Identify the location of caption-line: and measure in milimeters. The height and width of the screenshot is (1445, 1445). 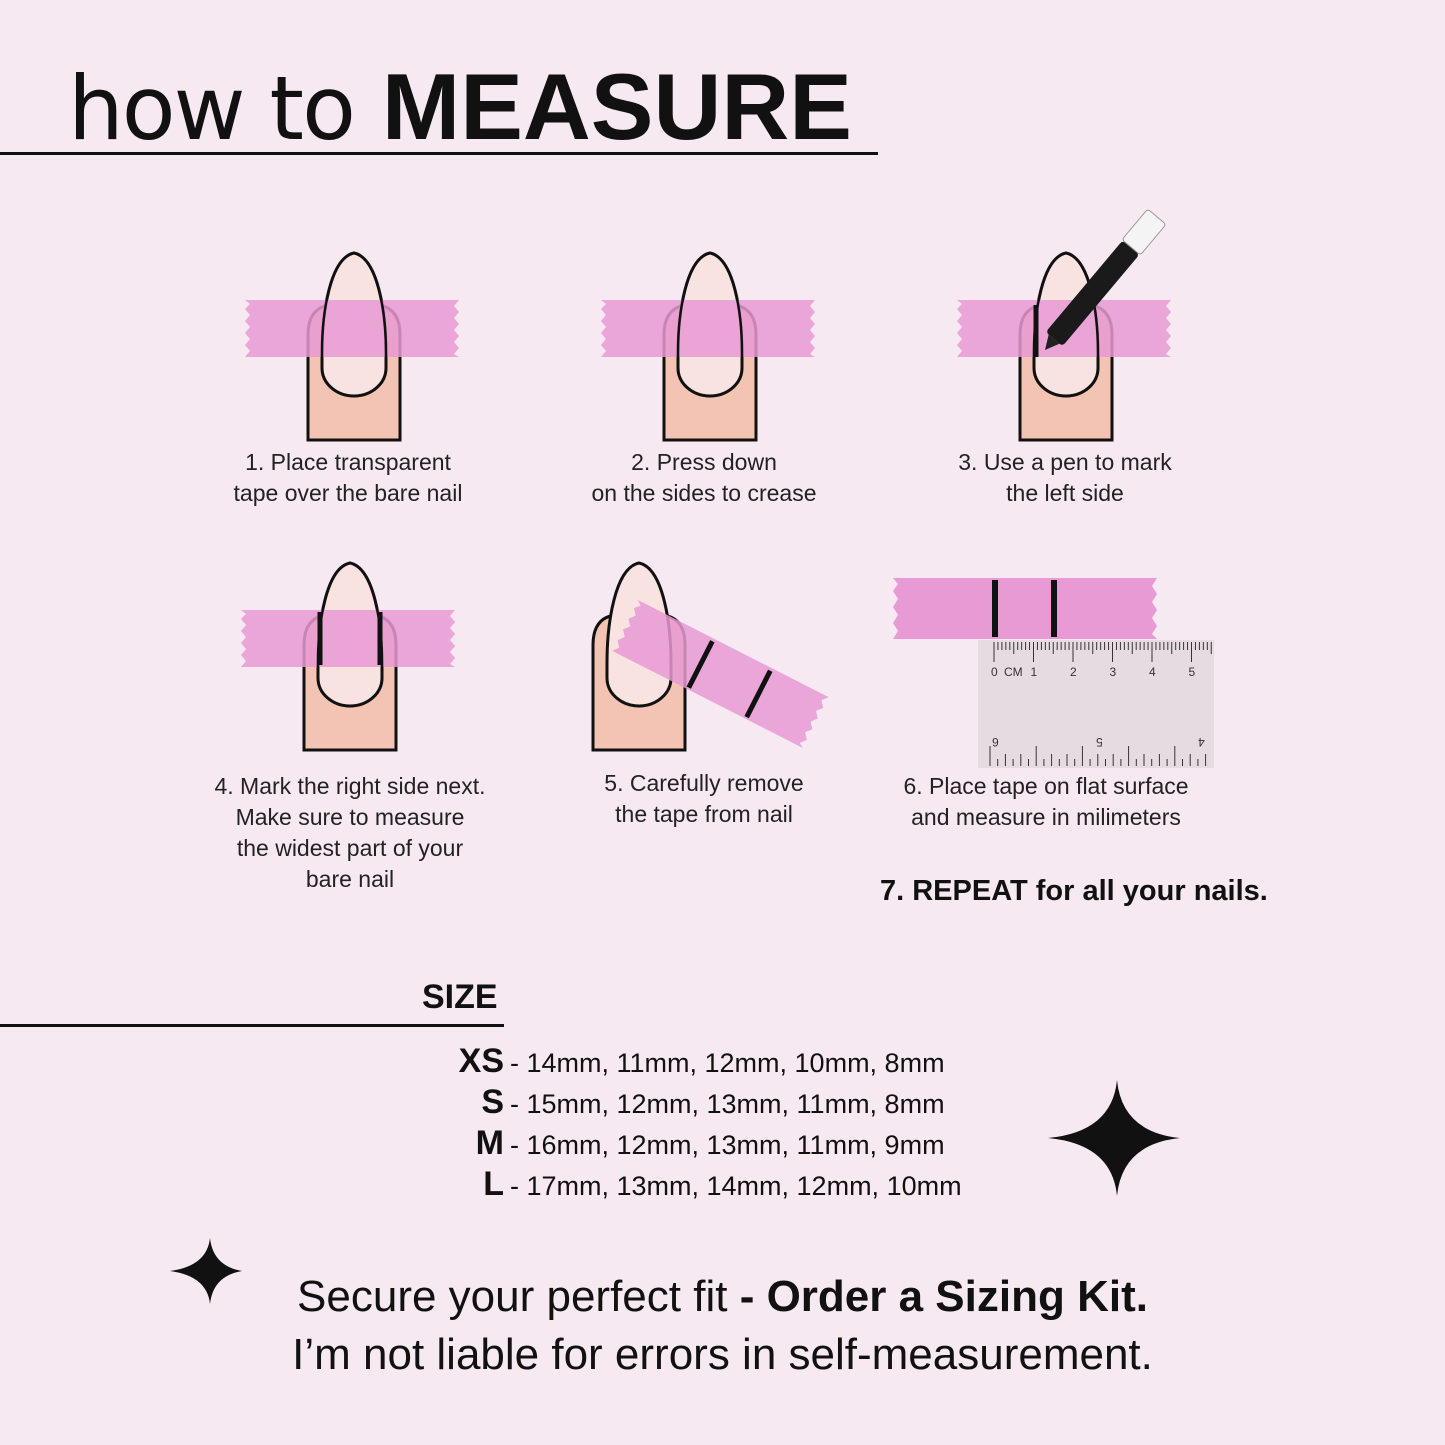
(1046, 817).